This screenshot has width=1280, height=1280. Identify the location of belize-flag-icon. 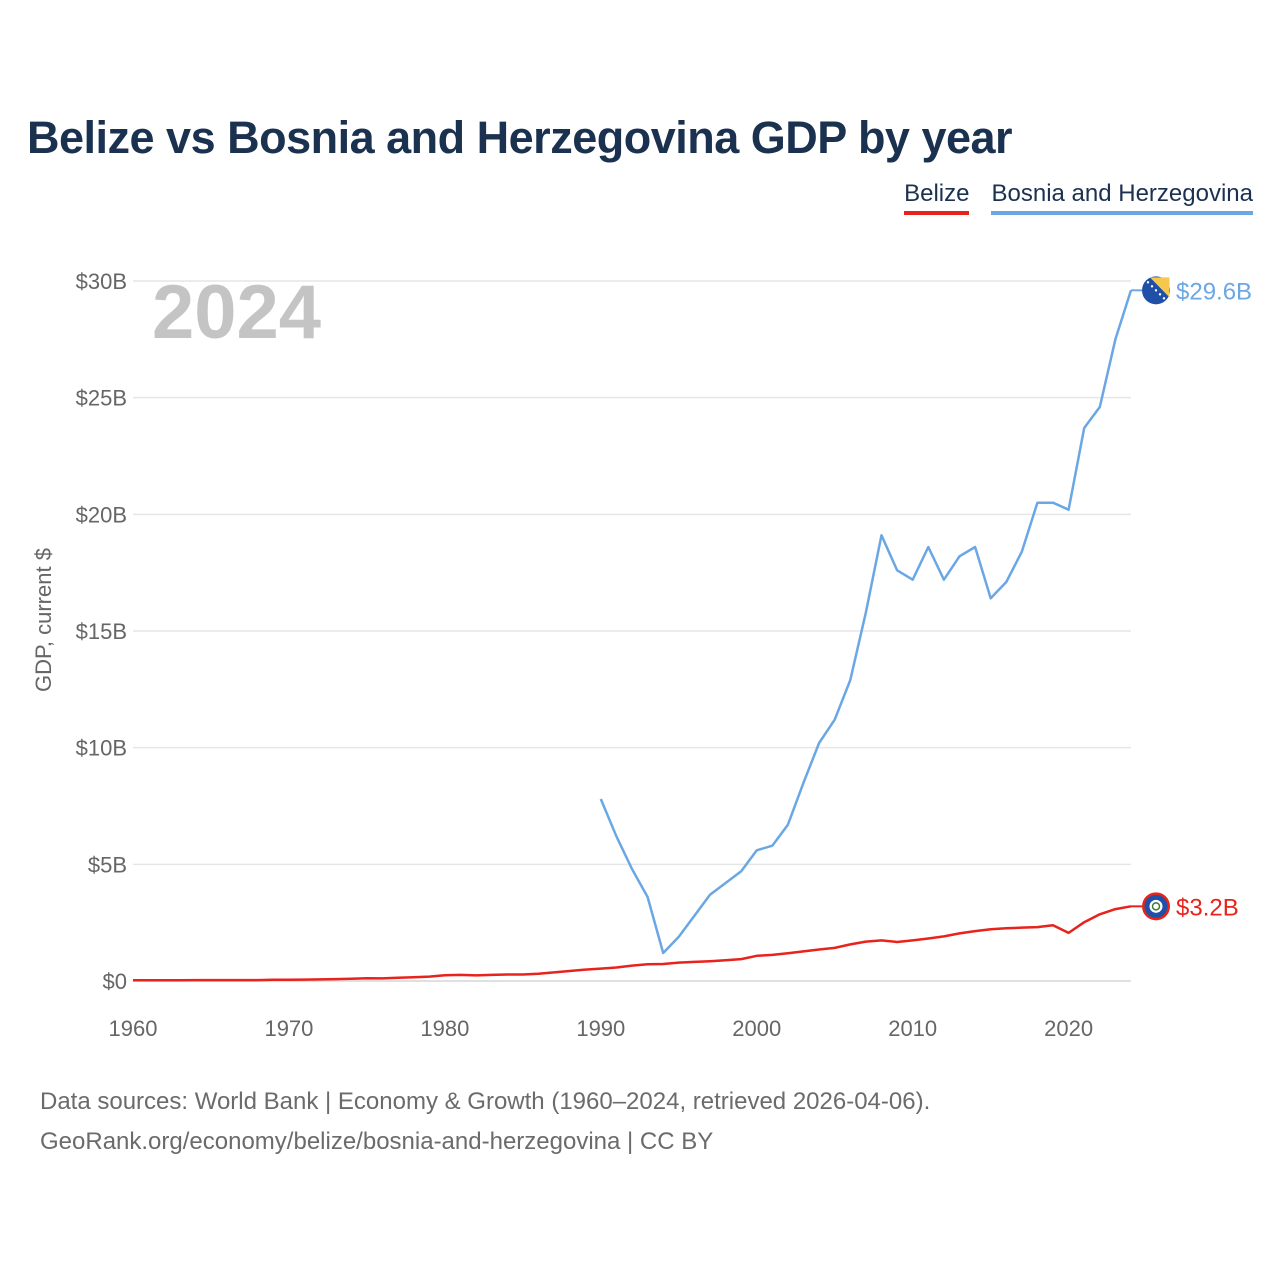
(1156, 906).